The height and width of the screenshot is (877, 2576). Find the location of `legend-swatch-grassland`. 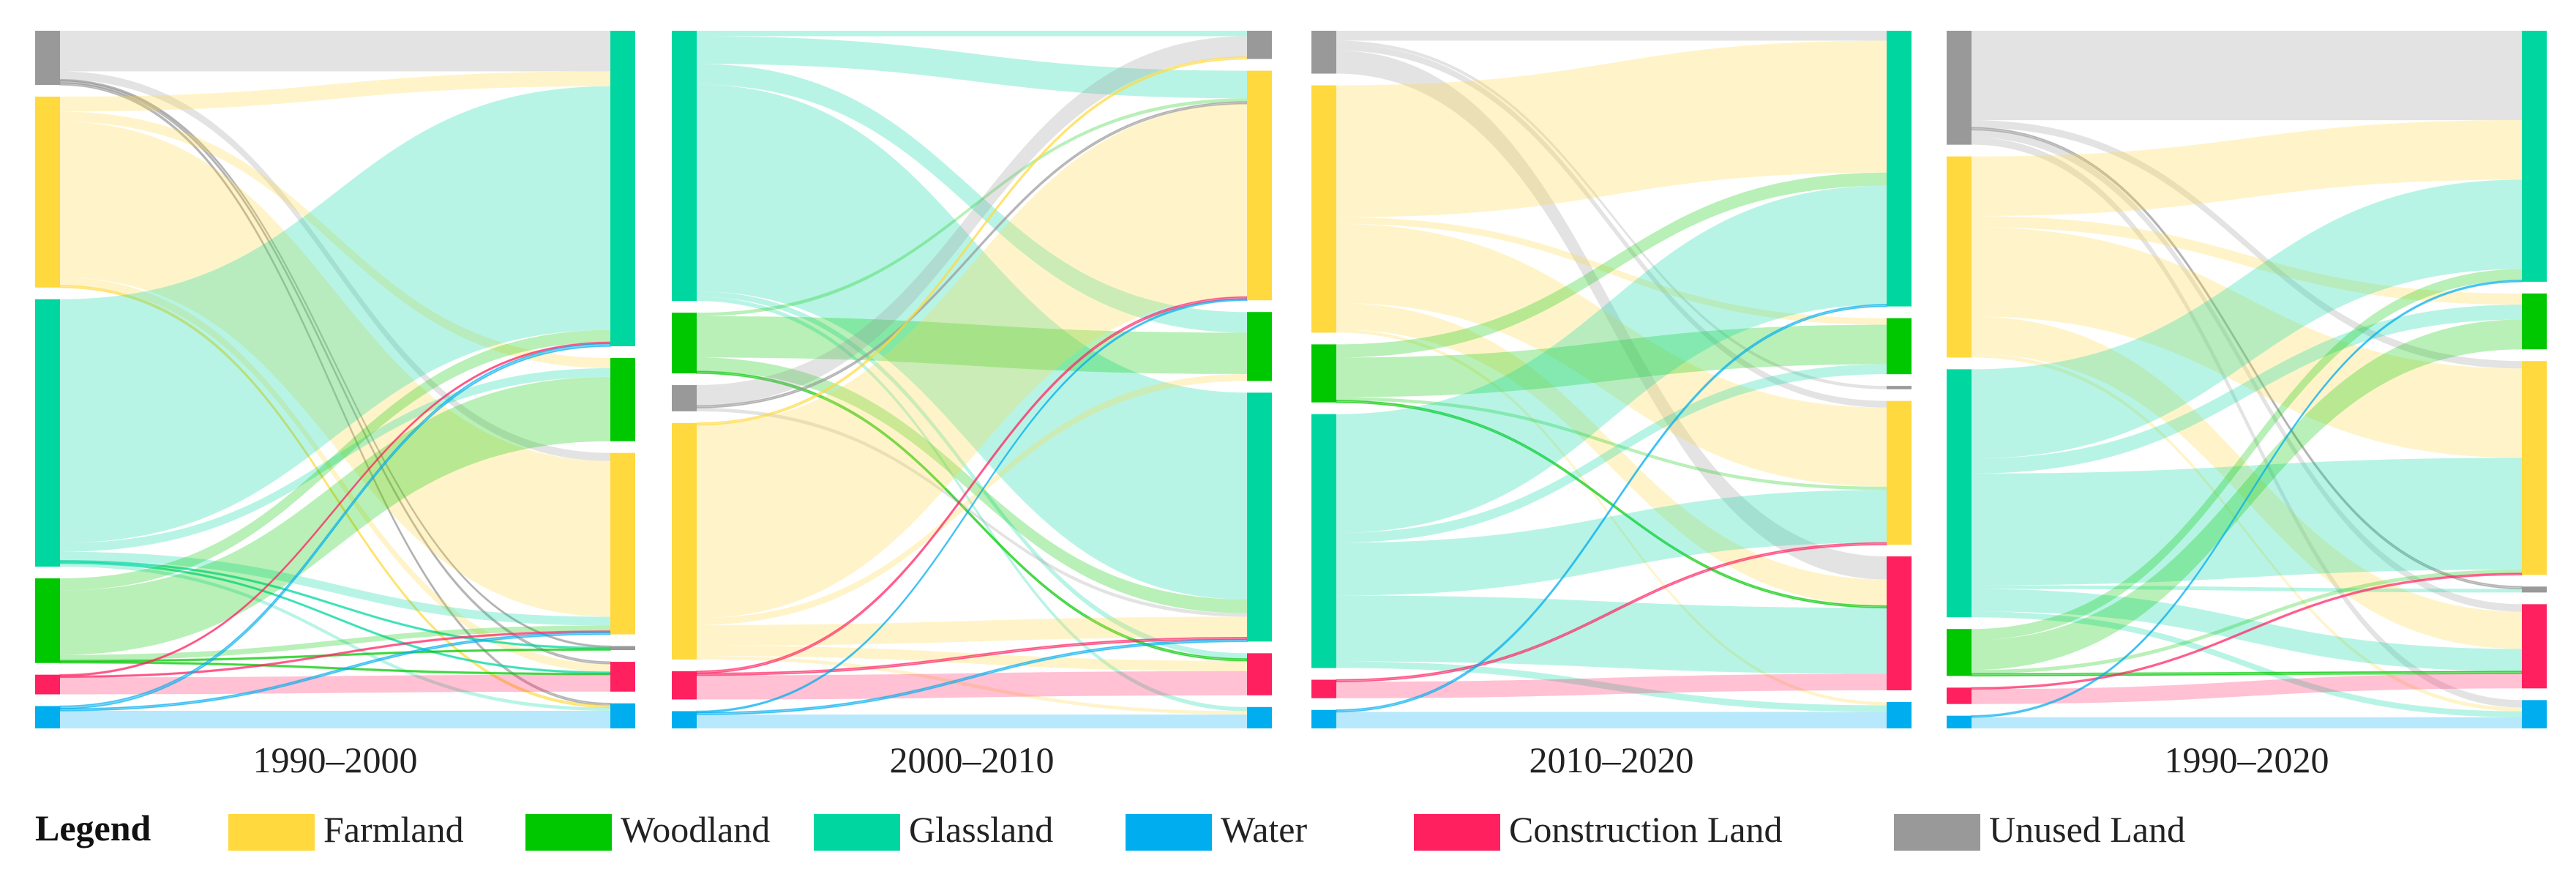

legend-swatch-grassland is located at coordinates (857, 832).